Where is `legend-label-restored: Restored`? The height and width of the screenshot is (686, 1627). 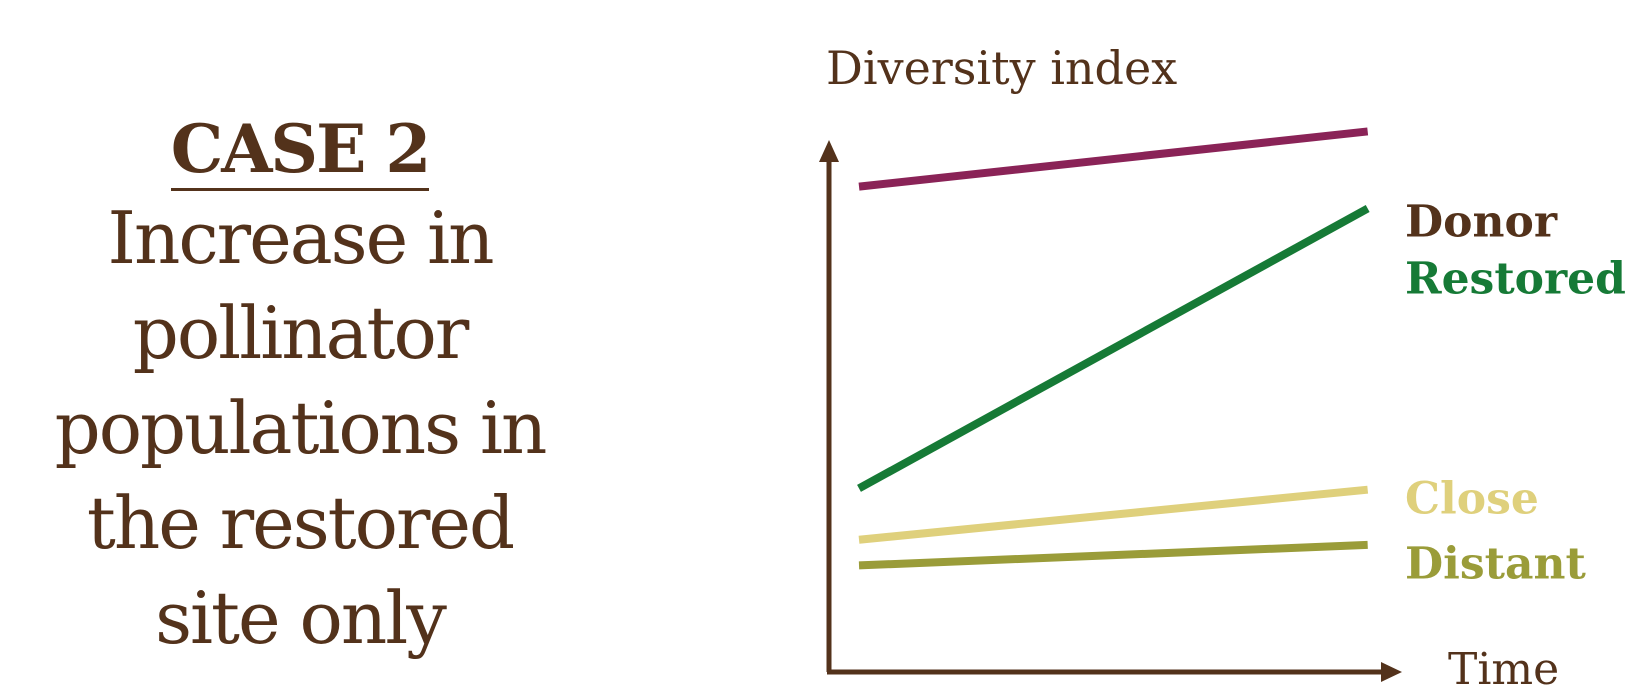
legend-label-restored: Restored is located at coordinates (1515, 279).